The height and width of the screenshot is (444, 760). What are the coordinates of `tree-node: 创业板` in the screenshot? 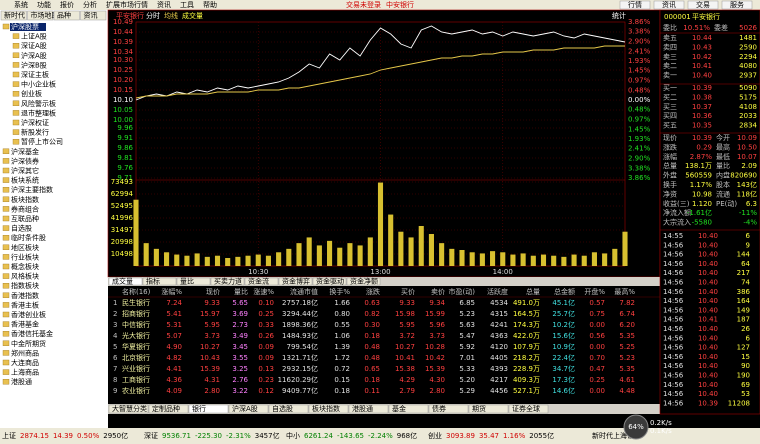 It's located at (31, 93).